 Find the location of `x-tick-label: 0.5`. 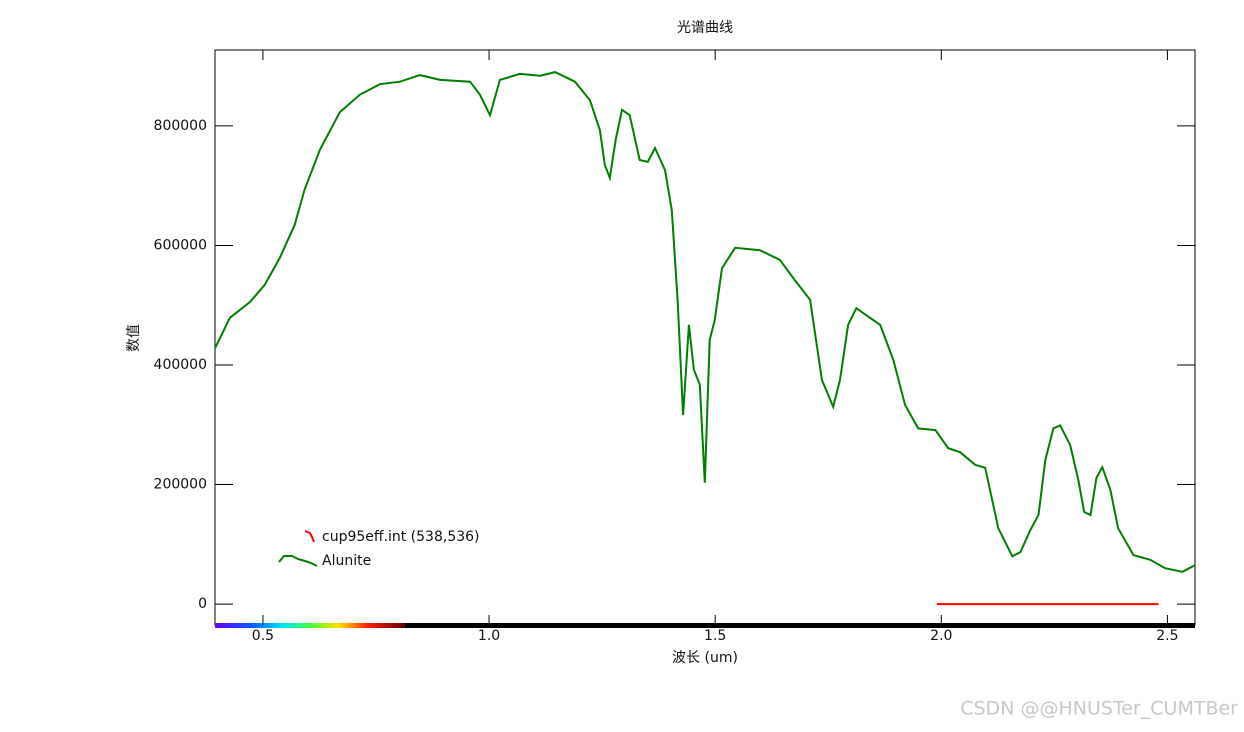

x-tick-label: 0.5 is located at coordinates (263, 636).